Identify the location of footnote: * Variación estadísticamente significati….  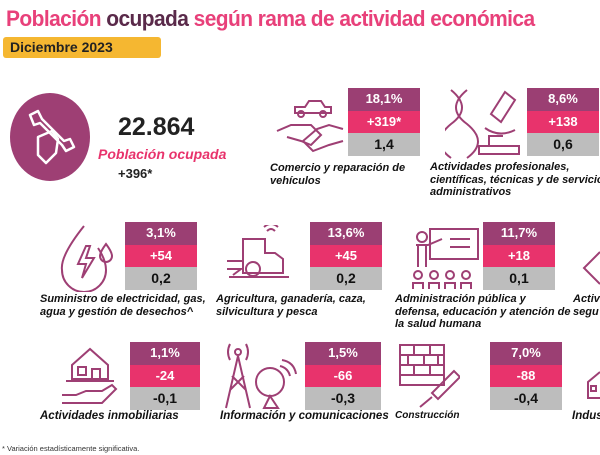
(71, 448).